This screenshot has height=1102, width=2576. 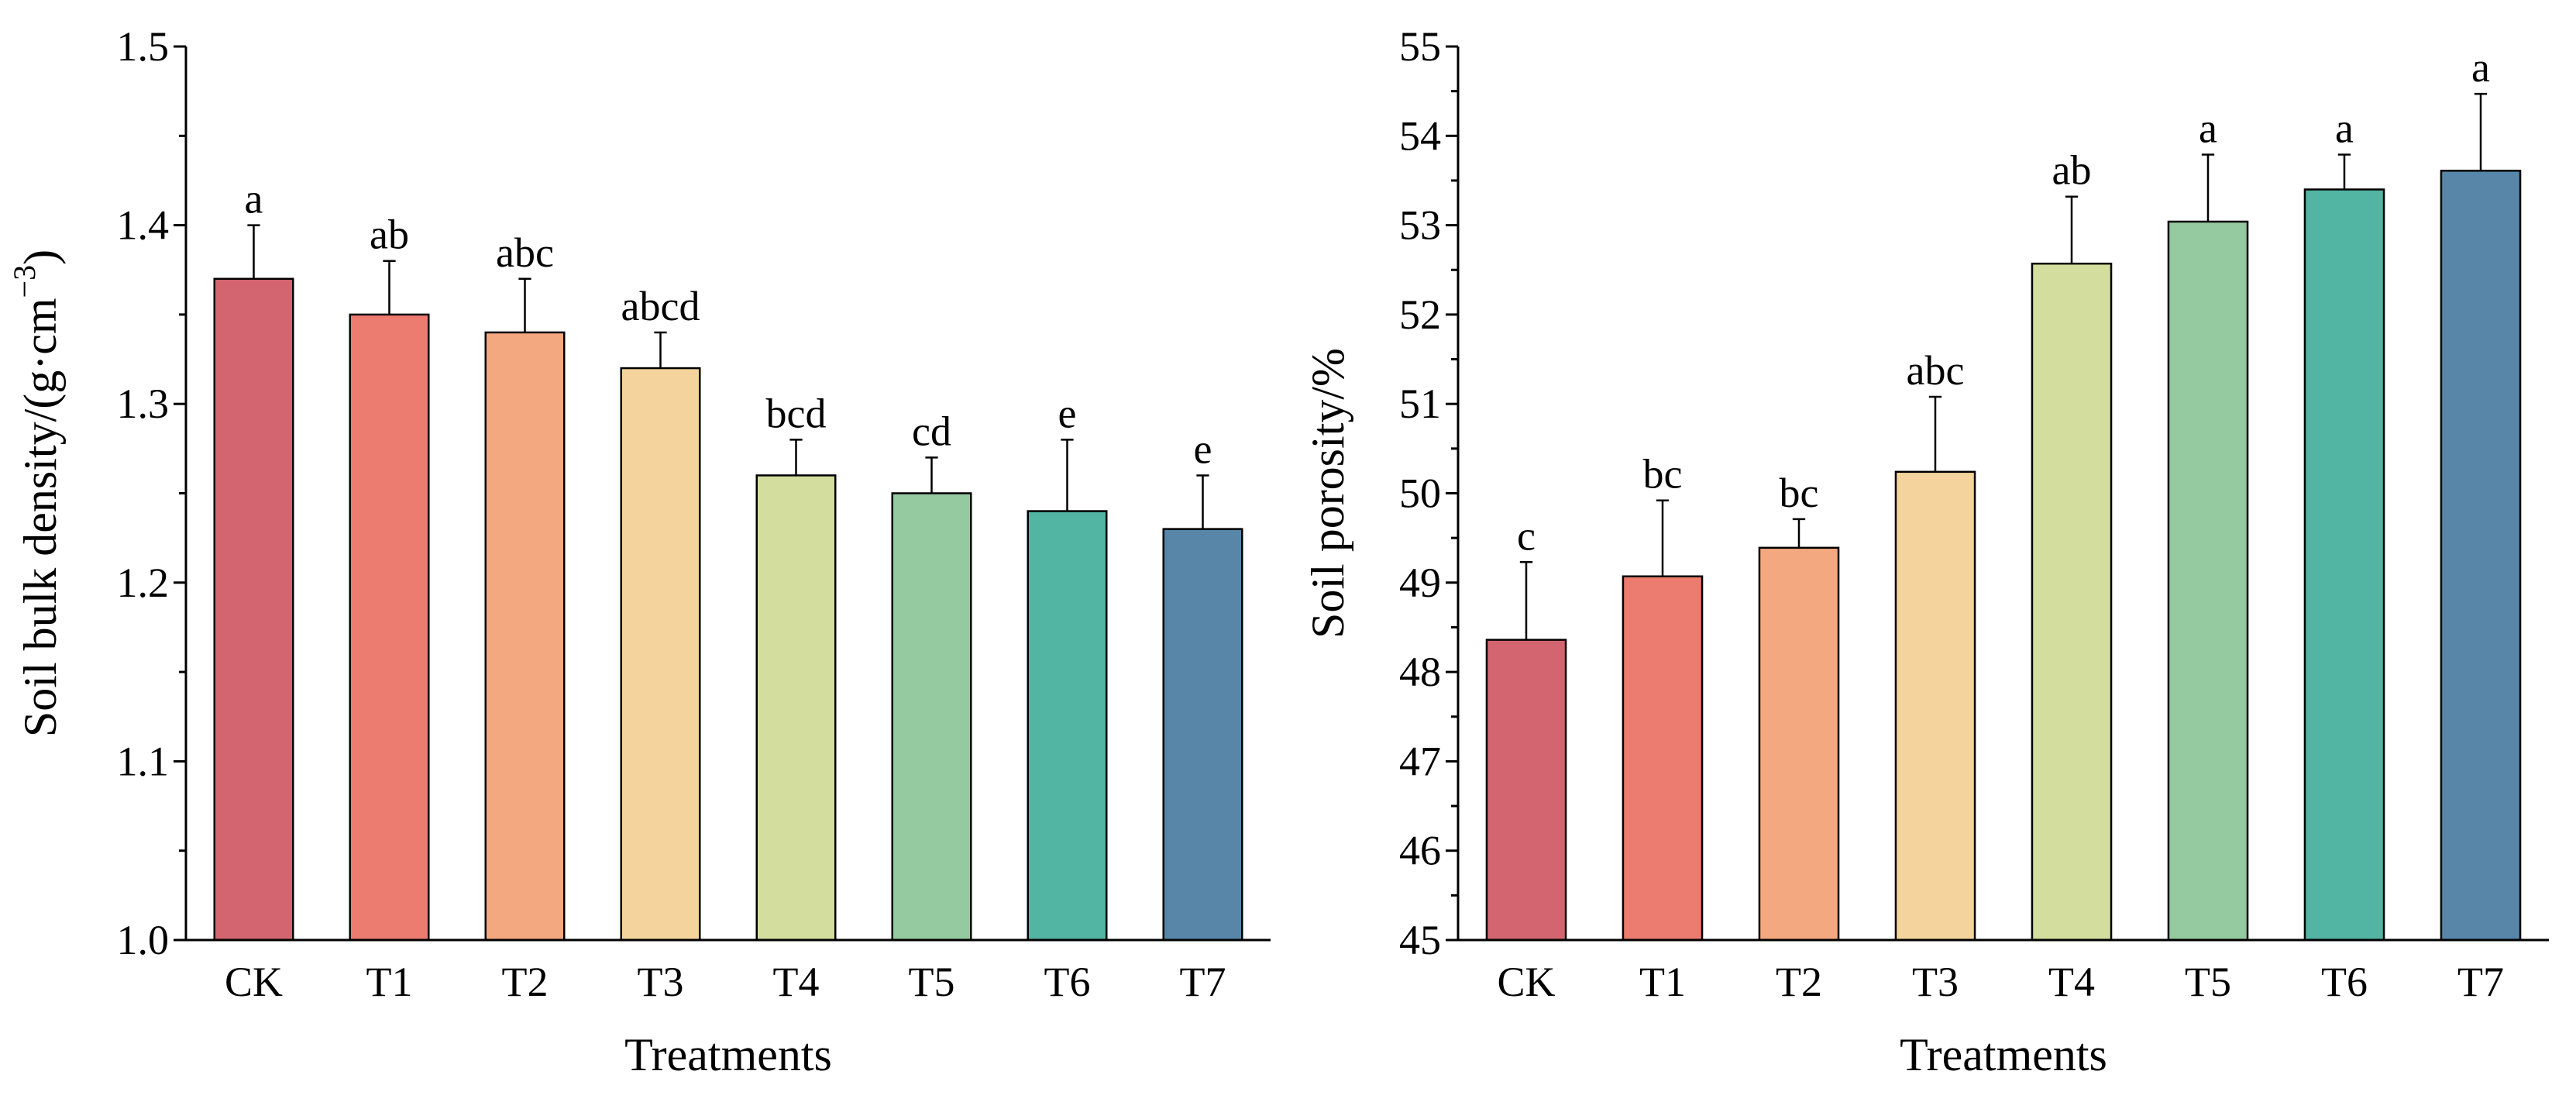 What do you see at coordinates (1420, 940) in the screenshot?
I see `y-tick-label: 45` at bounding box center [1420, 940].